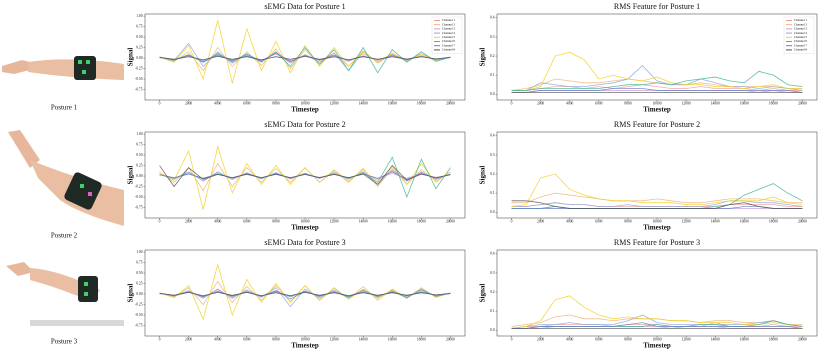  Describe the element at coordinates (139, 165) in the screenshot. I see `y-tick-label: 0.25` at that location.